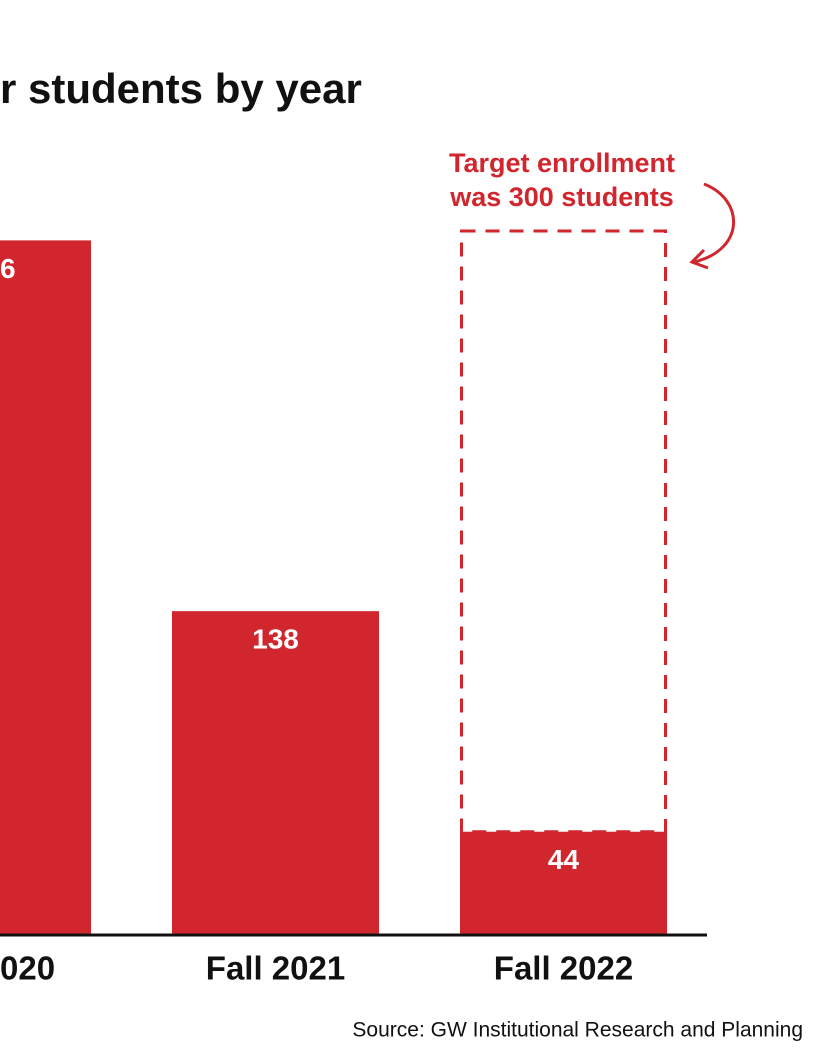  What do you see at coordinates (563, 968) in the screenshot?
I see `x-tick-label: Fall 2022` at bounding box center [563, 968].